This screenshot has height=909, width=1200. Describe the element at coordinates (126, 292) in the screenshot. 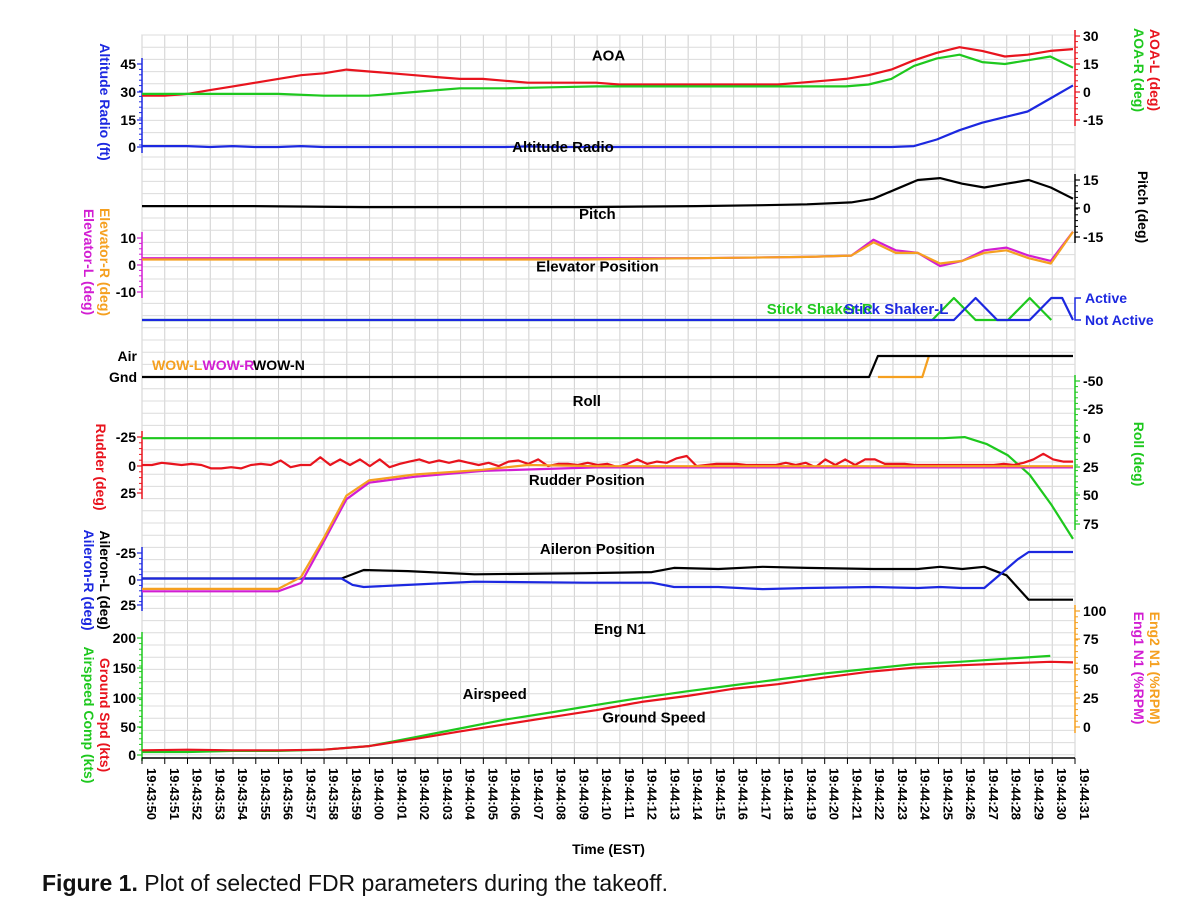

I see `panel-axis-tick-label: -10` at that location.